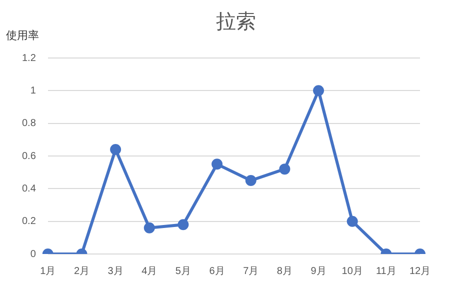 This screenshot has height=290, width=472. Describe the element at coordinates (33, 254) in the screenshot. I see `y-tick-label: 0` at that location.